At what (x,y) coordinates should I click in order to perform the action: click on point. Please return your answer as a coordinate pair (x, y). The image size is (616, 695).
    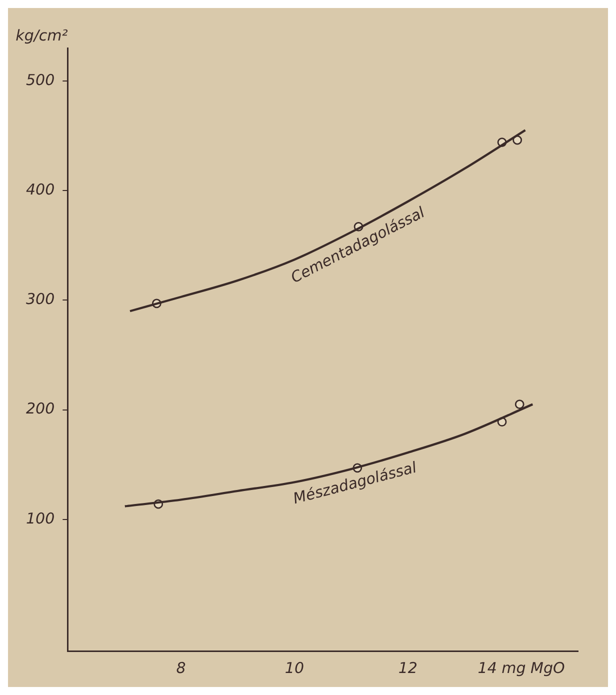
    Looking at the image, I should click on (519, 405).